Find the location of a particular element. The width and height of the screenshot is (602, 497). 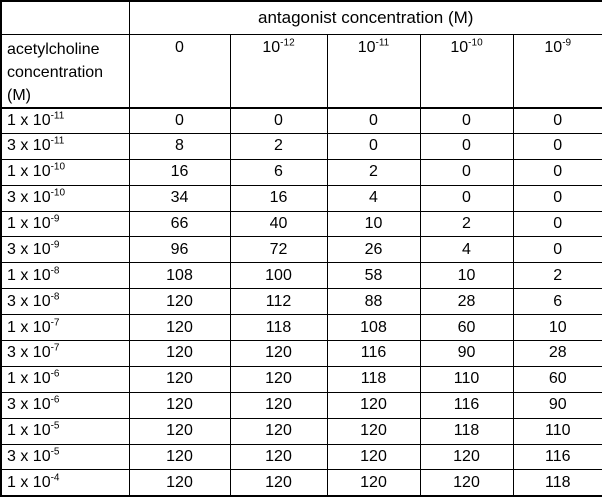

table-row: 1 x 10-5 120 120 120 118 110 is located at coordinates (301, 431).